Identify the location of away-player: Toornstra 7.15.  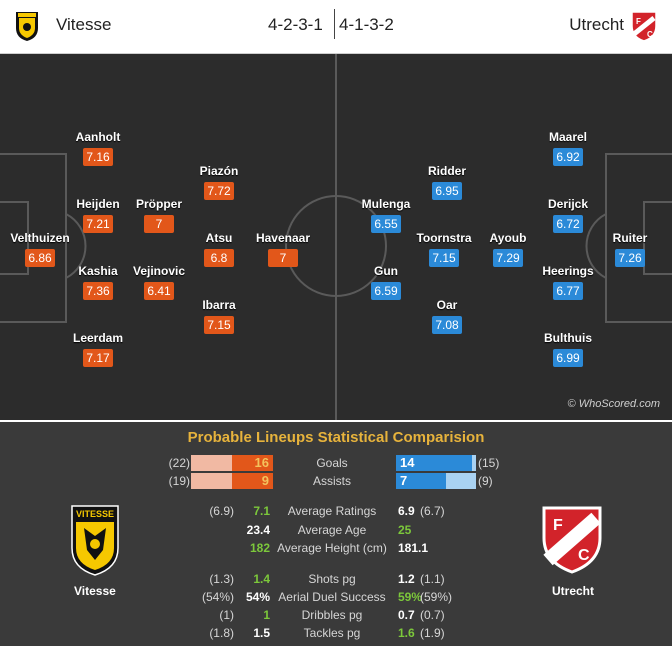
(444, 249).